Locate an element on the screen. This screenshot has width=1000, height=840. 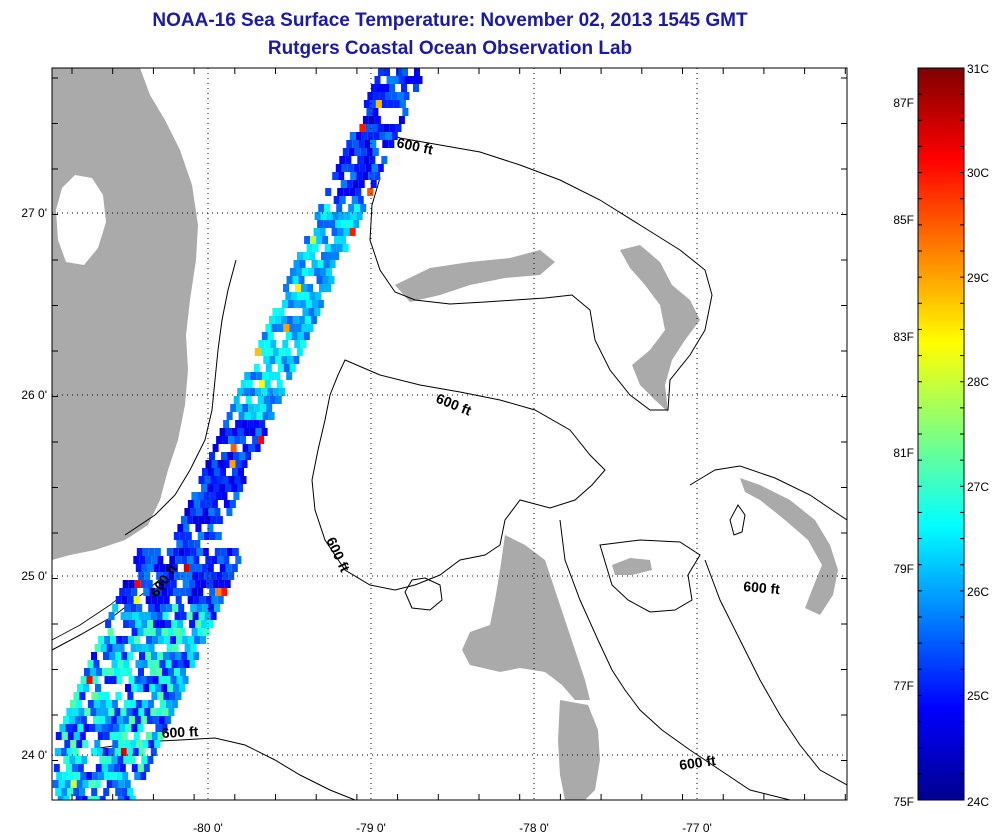
colorbar-label-77f: 77F is located at coordinates (903, 686).